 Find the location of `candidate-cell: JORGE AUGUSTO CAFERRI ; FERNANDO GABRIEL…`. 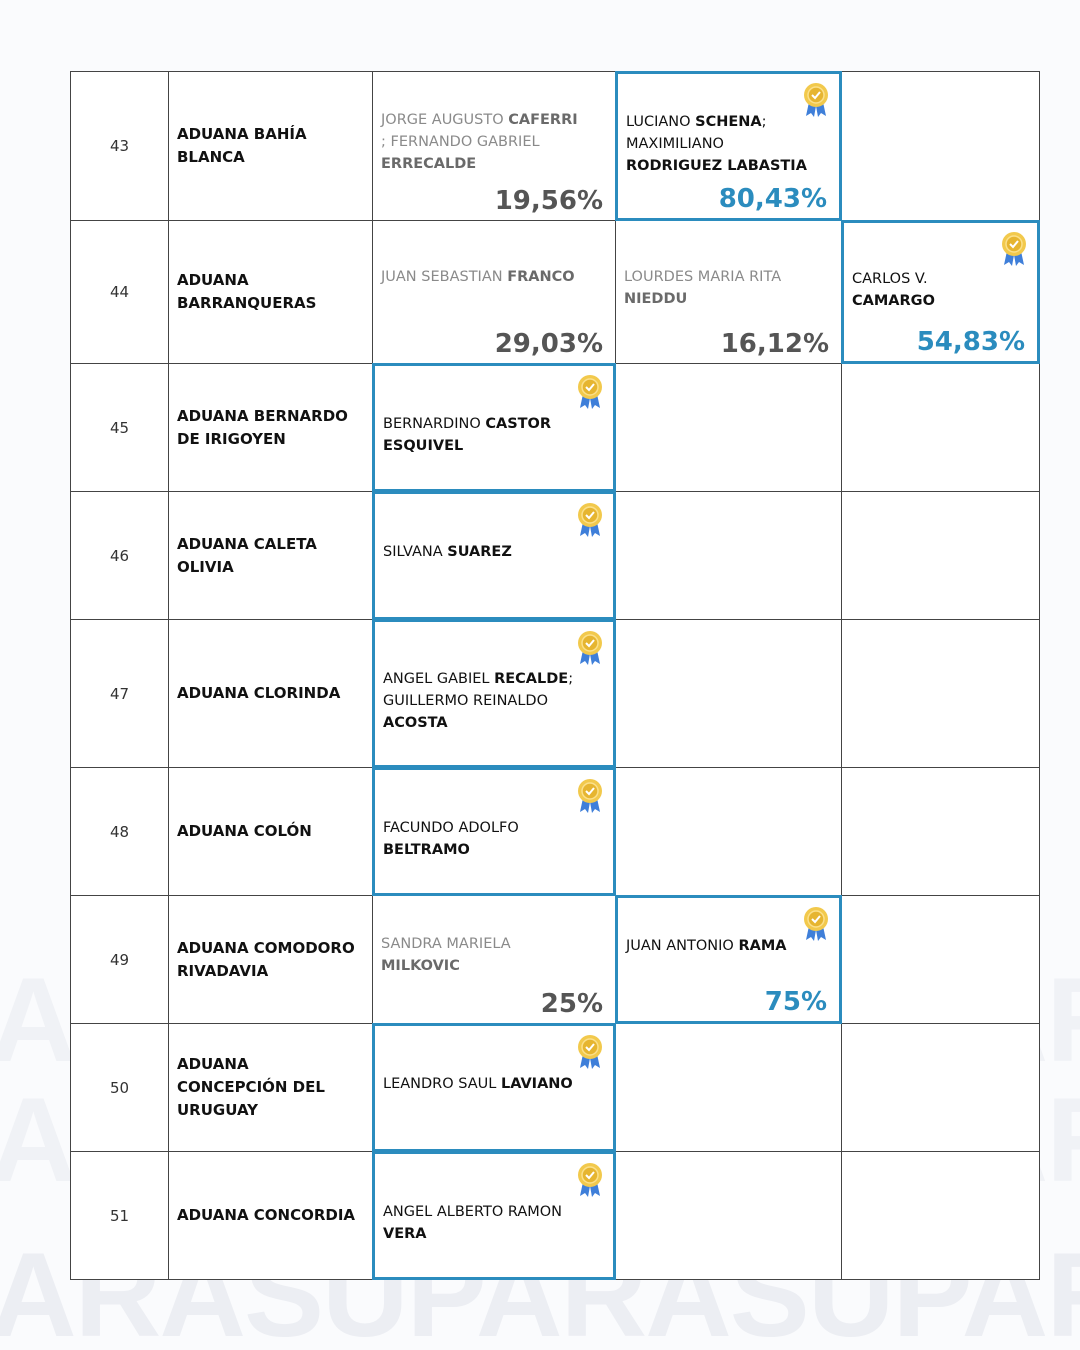

candidate-cell: JORGE AUGUSTO CAFERRI ; FERNANDO GABRIEL… is located at coordinates (494, 146).